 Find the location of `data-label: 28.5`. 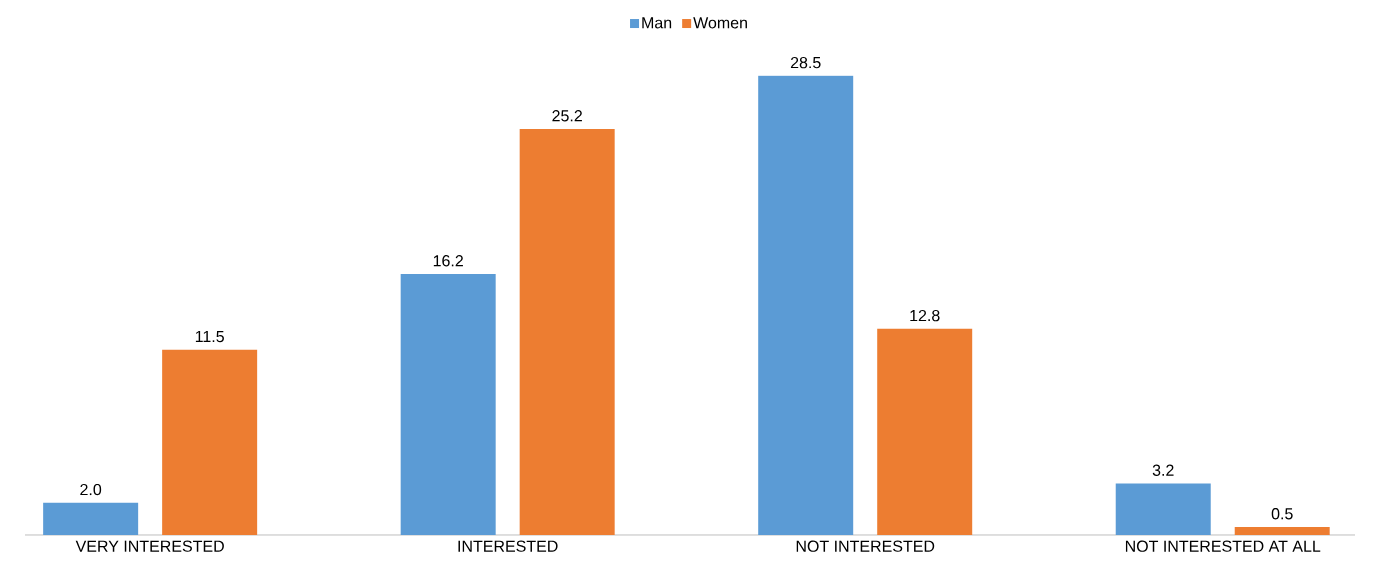

data-label: 28.5 is located at coordinates (805, 62).